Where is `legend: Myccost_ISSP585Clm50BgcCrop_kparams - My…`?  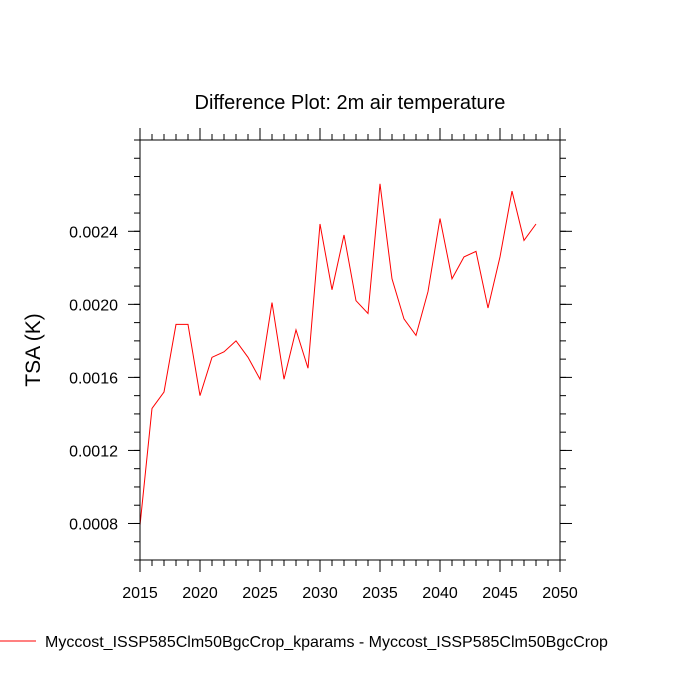
legend: Myccost_ISSP585Clm50BgcCrop_kparams - My… is located at coordinates (304, 642).